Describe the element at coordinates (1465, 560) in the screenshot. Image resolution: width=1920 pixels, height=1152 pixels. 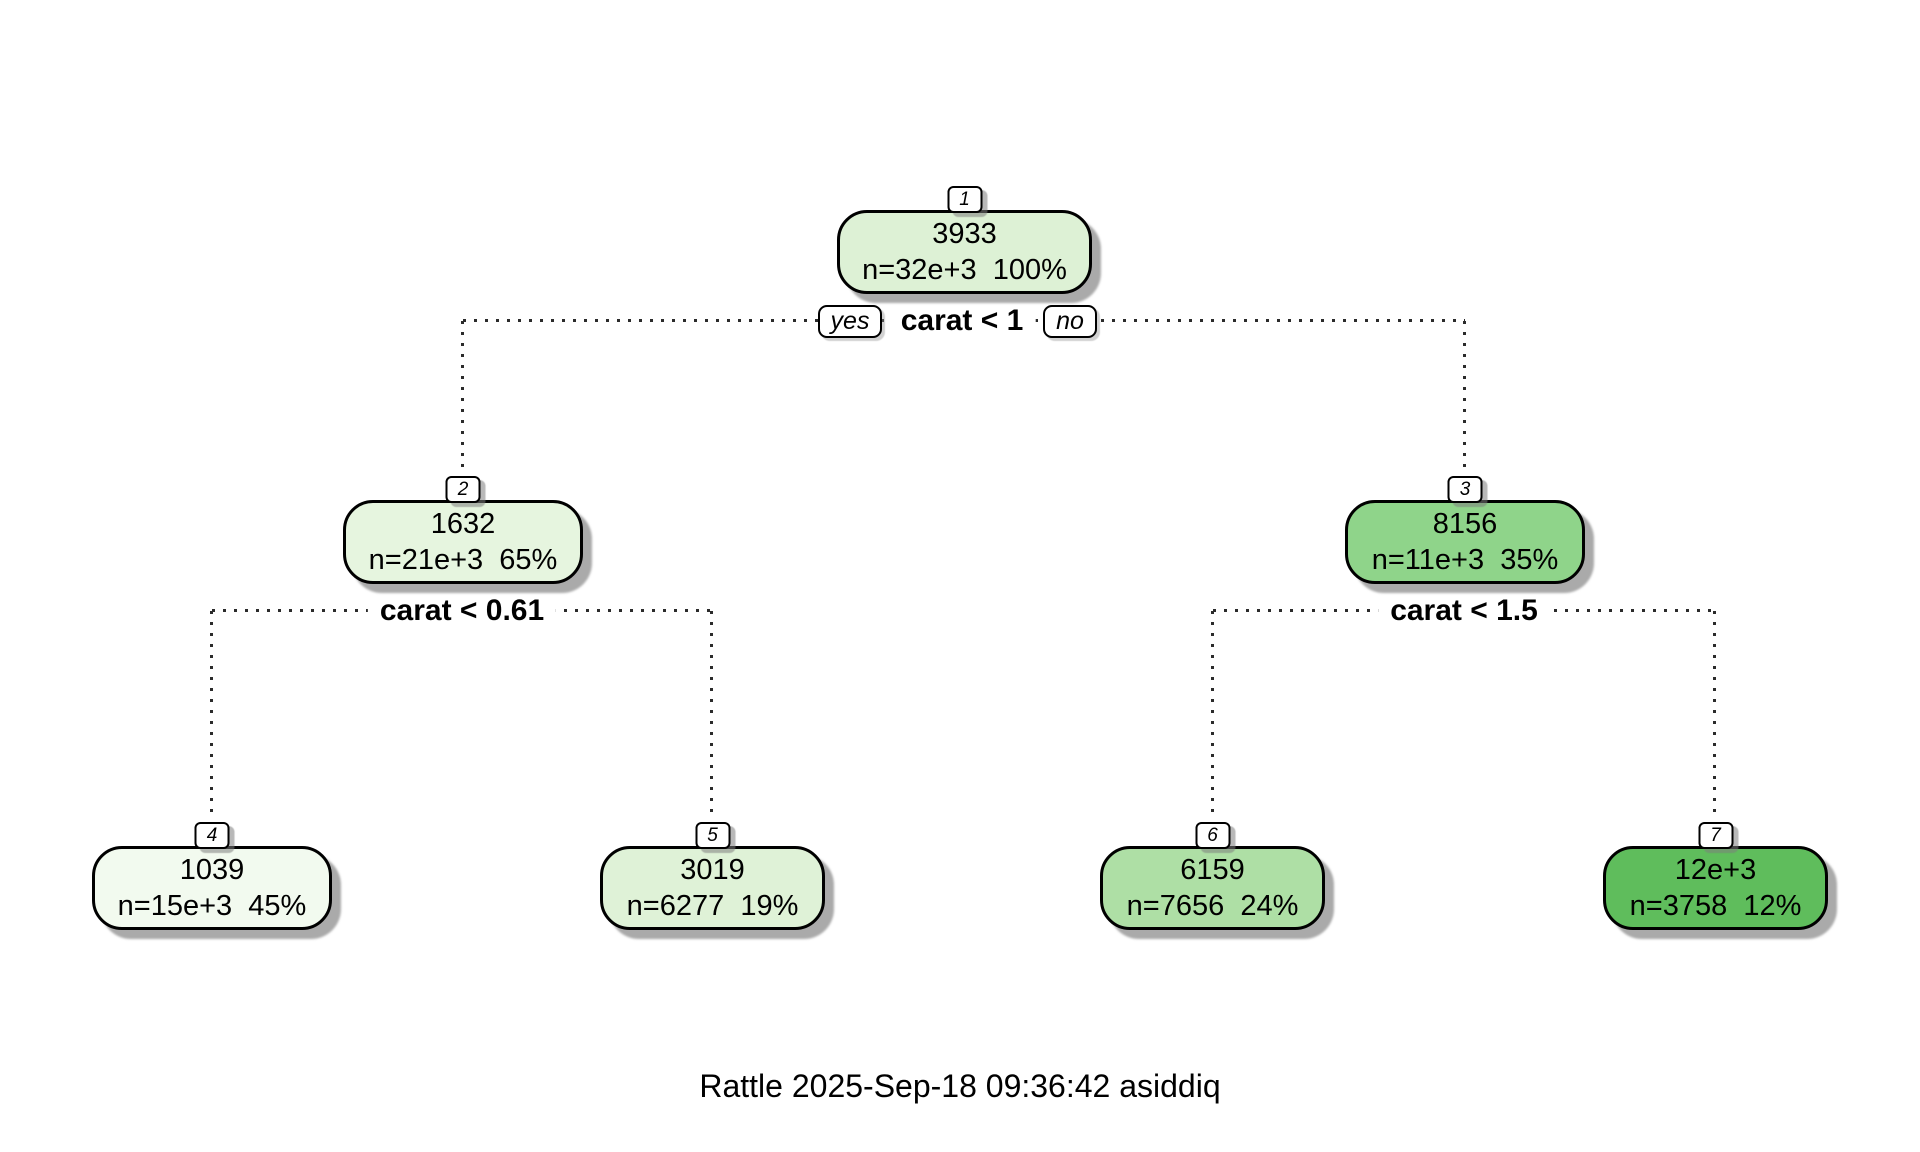
I see `node-stats: n=11e+3 35%` at that location.